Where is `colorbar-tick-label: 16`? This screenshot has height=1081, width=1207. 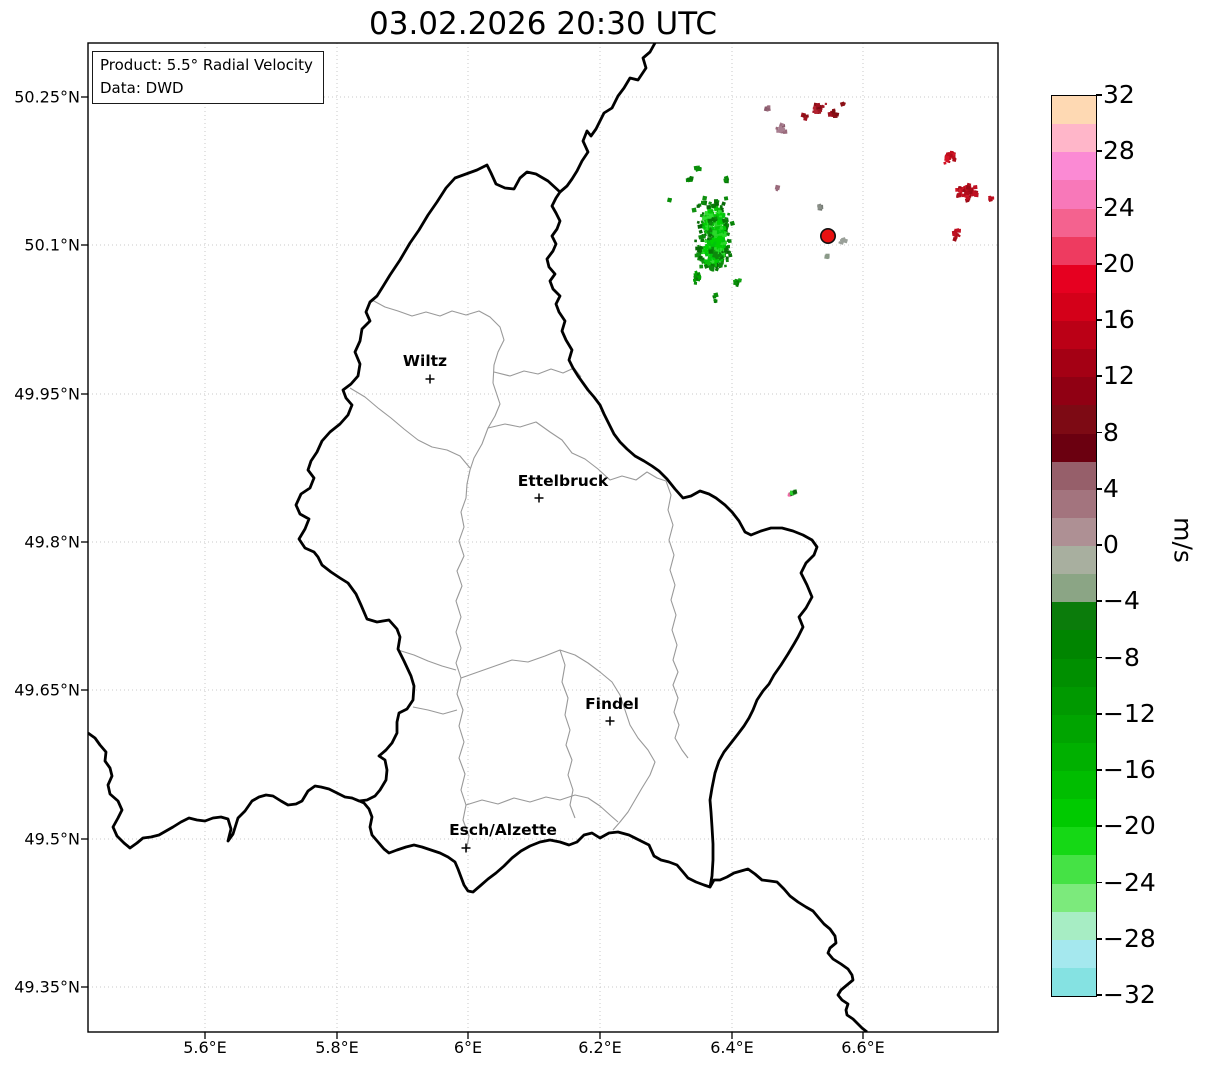
colorbar-tick-label: 16 is located at coordinates (1119, 319).